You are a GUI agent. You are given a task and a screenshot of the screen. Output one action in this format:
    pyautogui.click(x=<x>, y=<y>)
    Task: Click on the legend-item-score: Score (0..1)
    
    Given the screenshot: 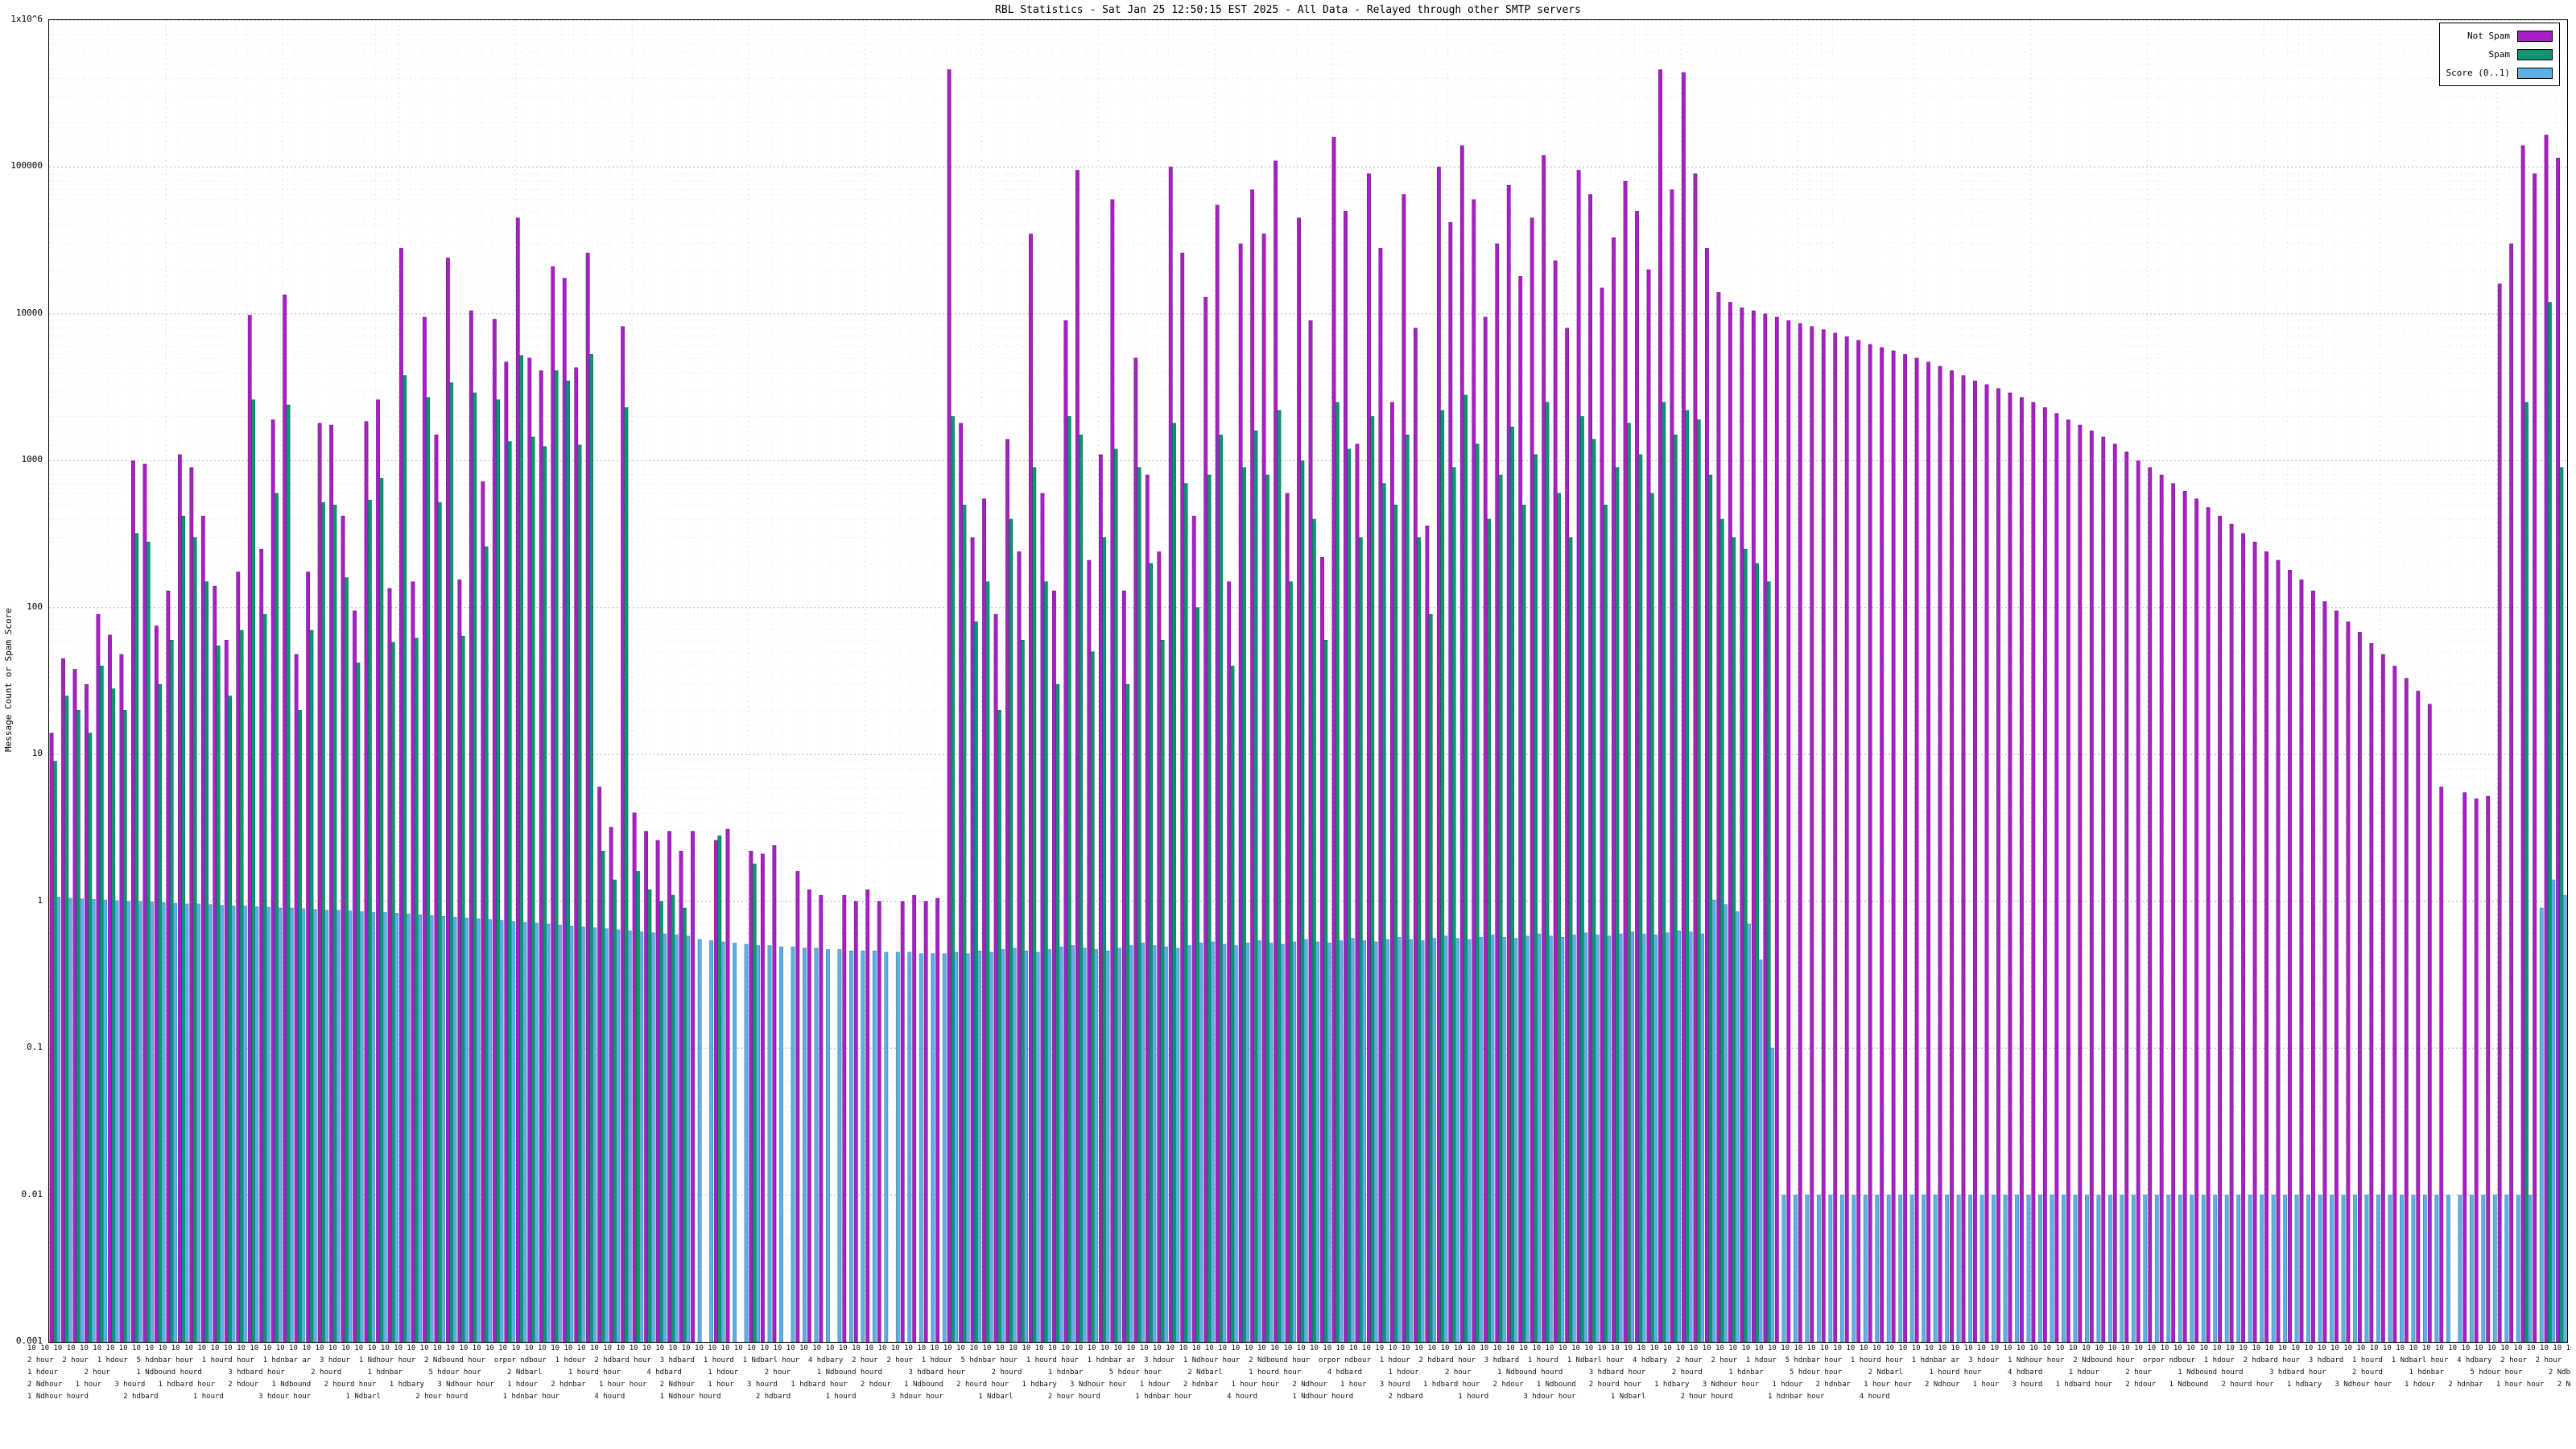 What is the action you would take?
    pyautogui.click(x=2499, y=73)
    